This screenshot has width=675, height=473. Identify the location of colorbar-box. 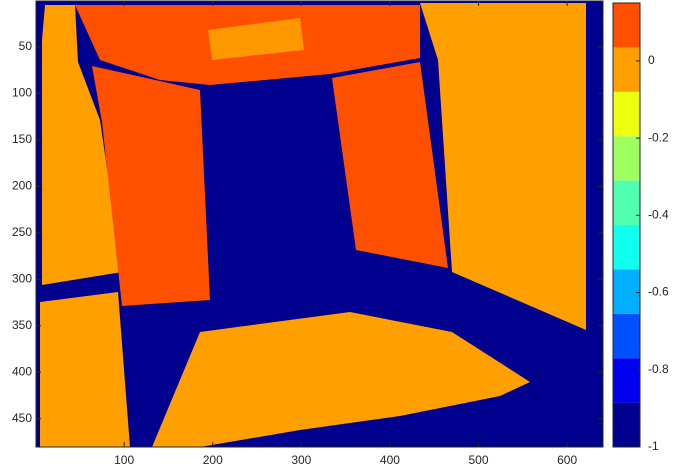
(626, 225).